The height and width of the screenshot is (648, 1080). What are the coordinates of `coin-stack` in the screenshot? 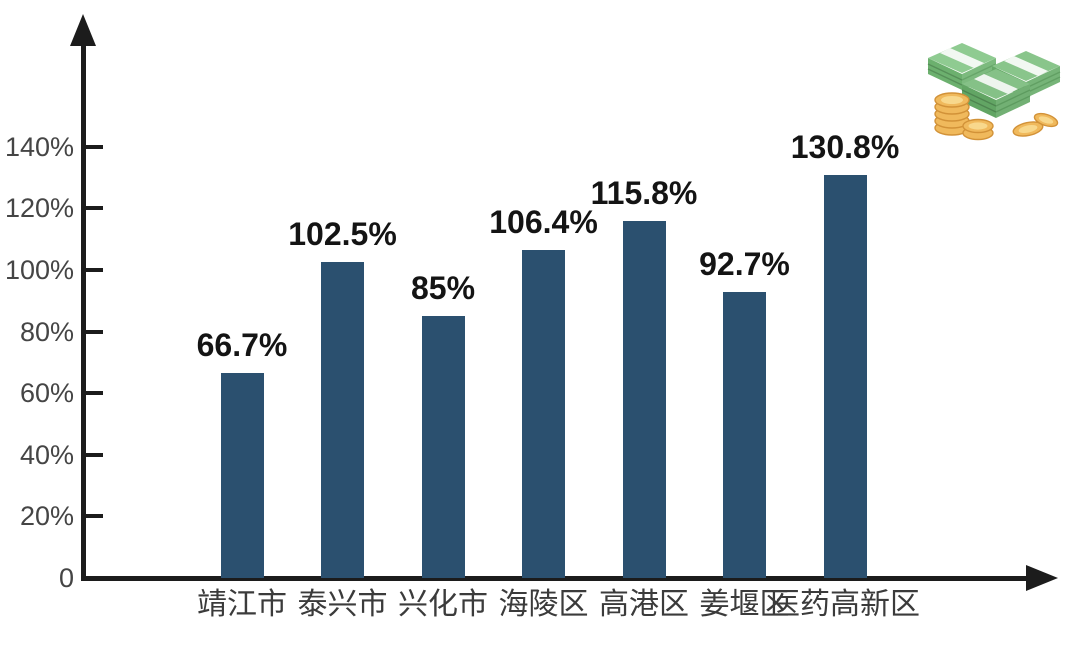 It's located at (964, 116).